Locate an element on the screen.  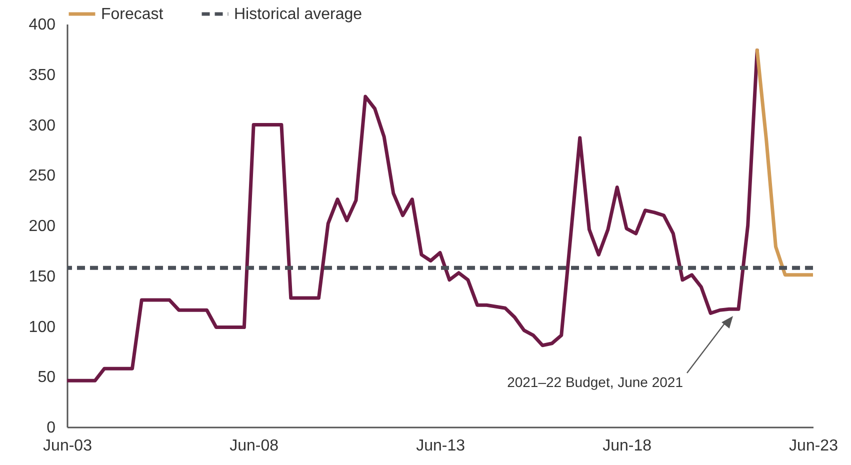
x-tick-label: Jun-08 is located at coordinates (254, 446).